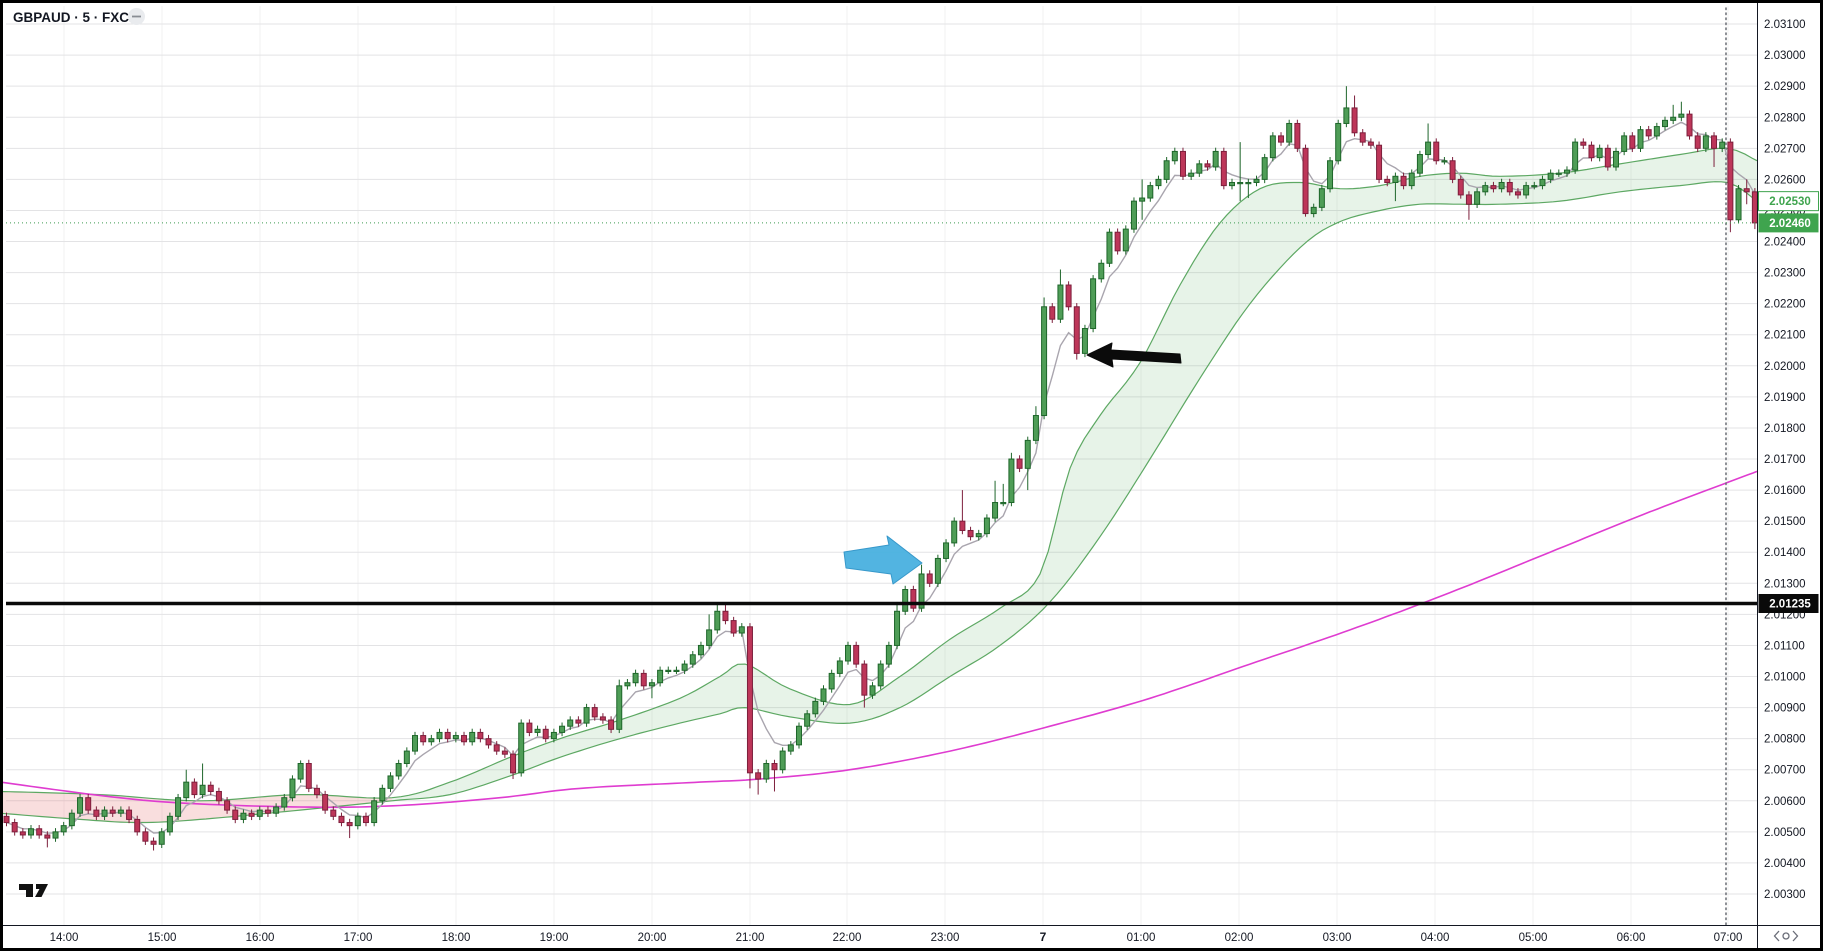  I want to click on price-tick-label: 2.01700, so click(1785, 460).